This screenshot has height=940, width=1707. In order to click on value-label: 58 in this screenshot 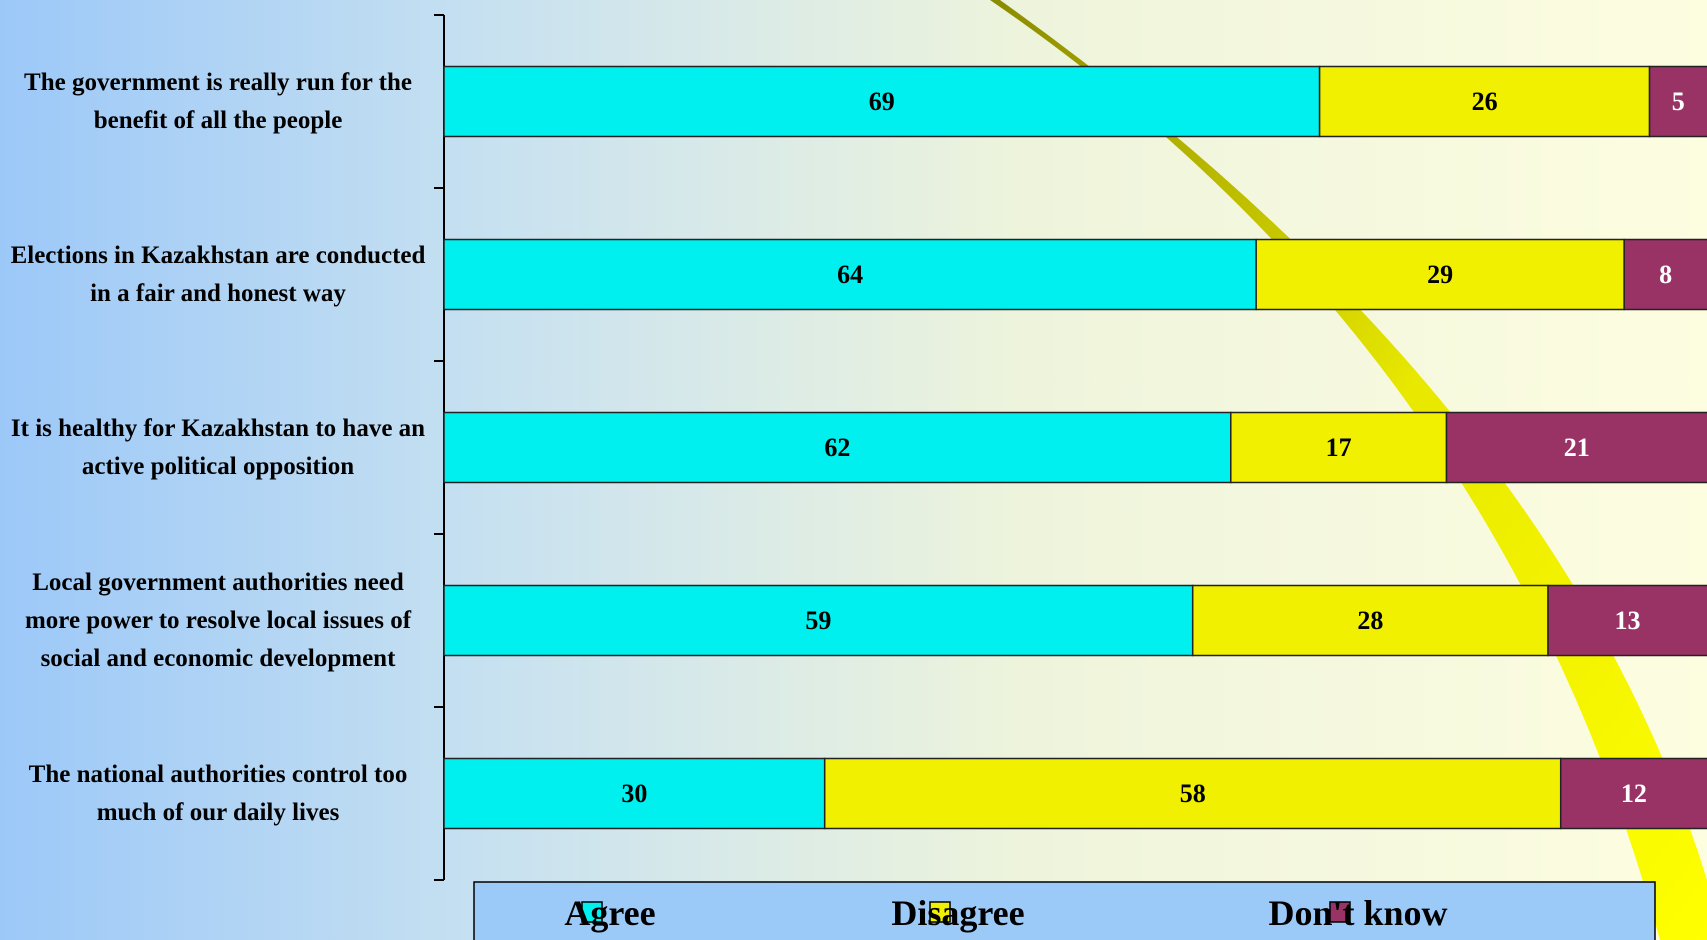, I will do `click(1193, 793)`.